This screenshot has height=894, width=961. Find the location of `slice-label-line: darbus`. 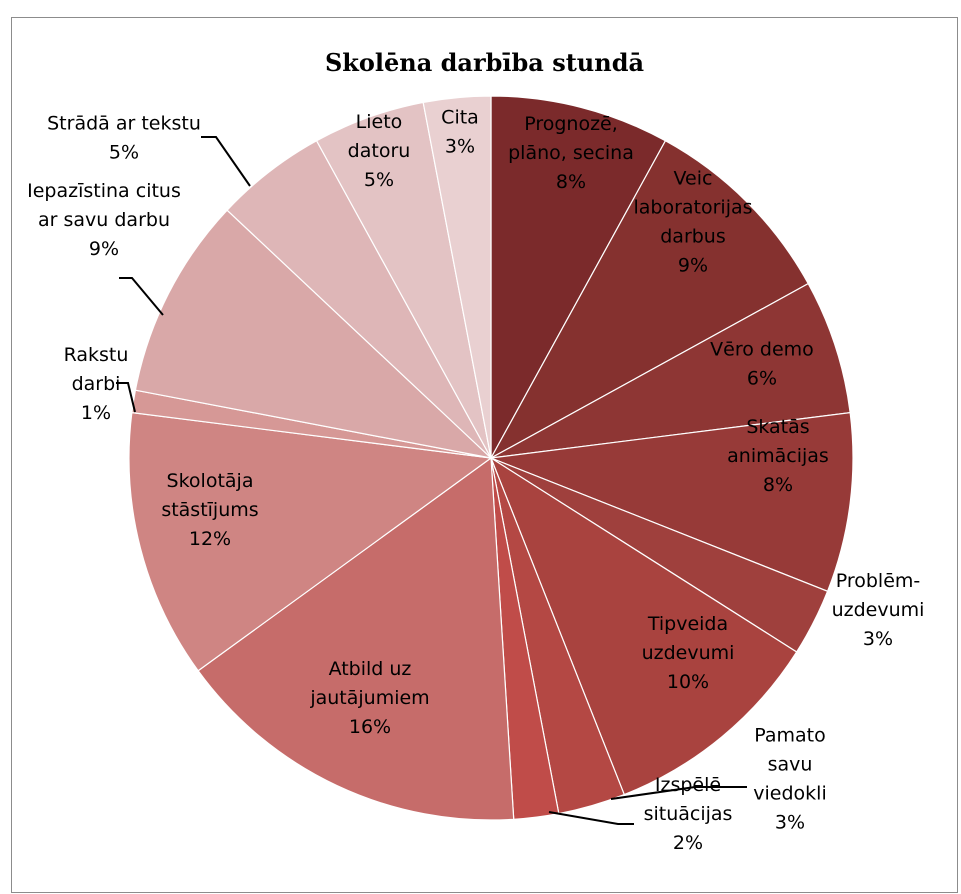

slice-label-line: darbus is located at coordinates (693, 237).